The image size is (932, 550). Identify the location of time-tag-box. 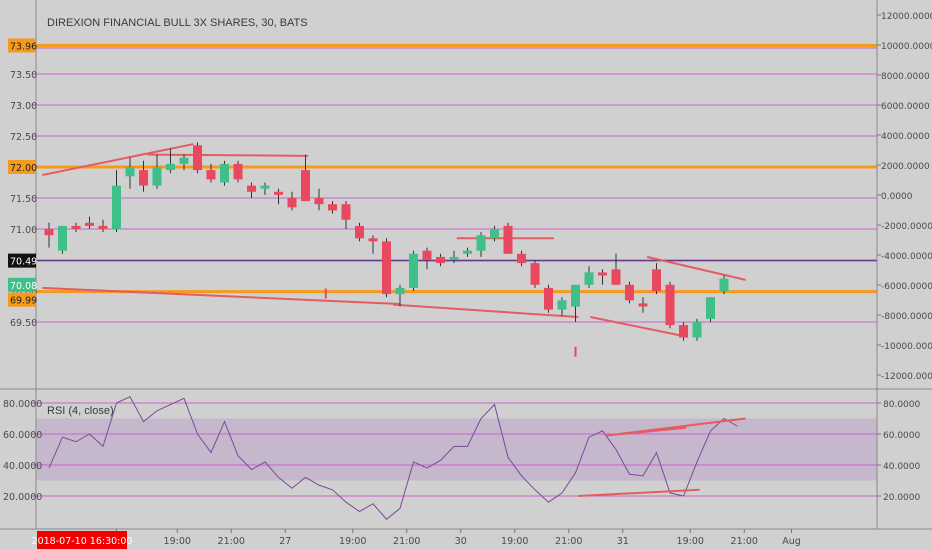
(82, 540).